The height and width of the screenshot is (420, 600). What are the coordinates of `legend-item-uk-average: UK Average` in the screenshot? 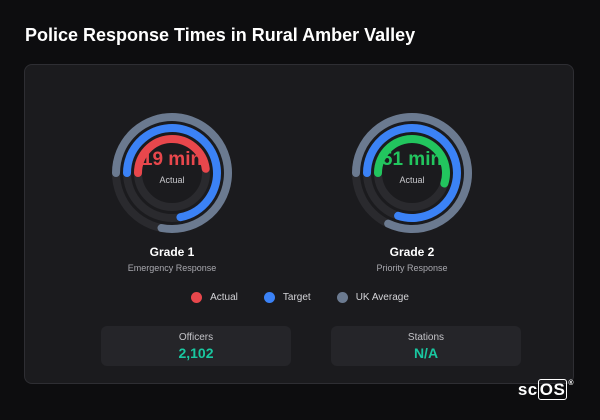 It's located at (372, 297).